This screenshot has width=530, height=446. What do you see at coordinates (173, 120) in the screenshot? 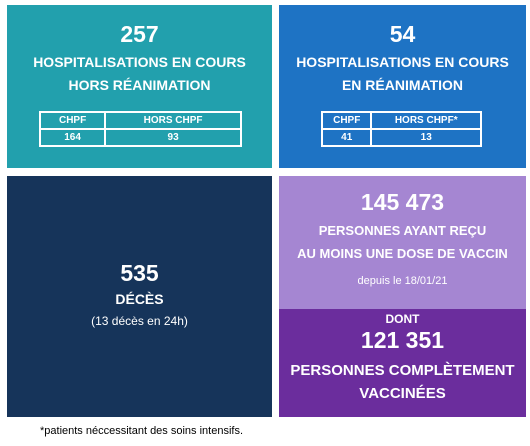
I see `hosp-table-header-hors-chpf: HORS CHPF` at bounding box center [173, 120].